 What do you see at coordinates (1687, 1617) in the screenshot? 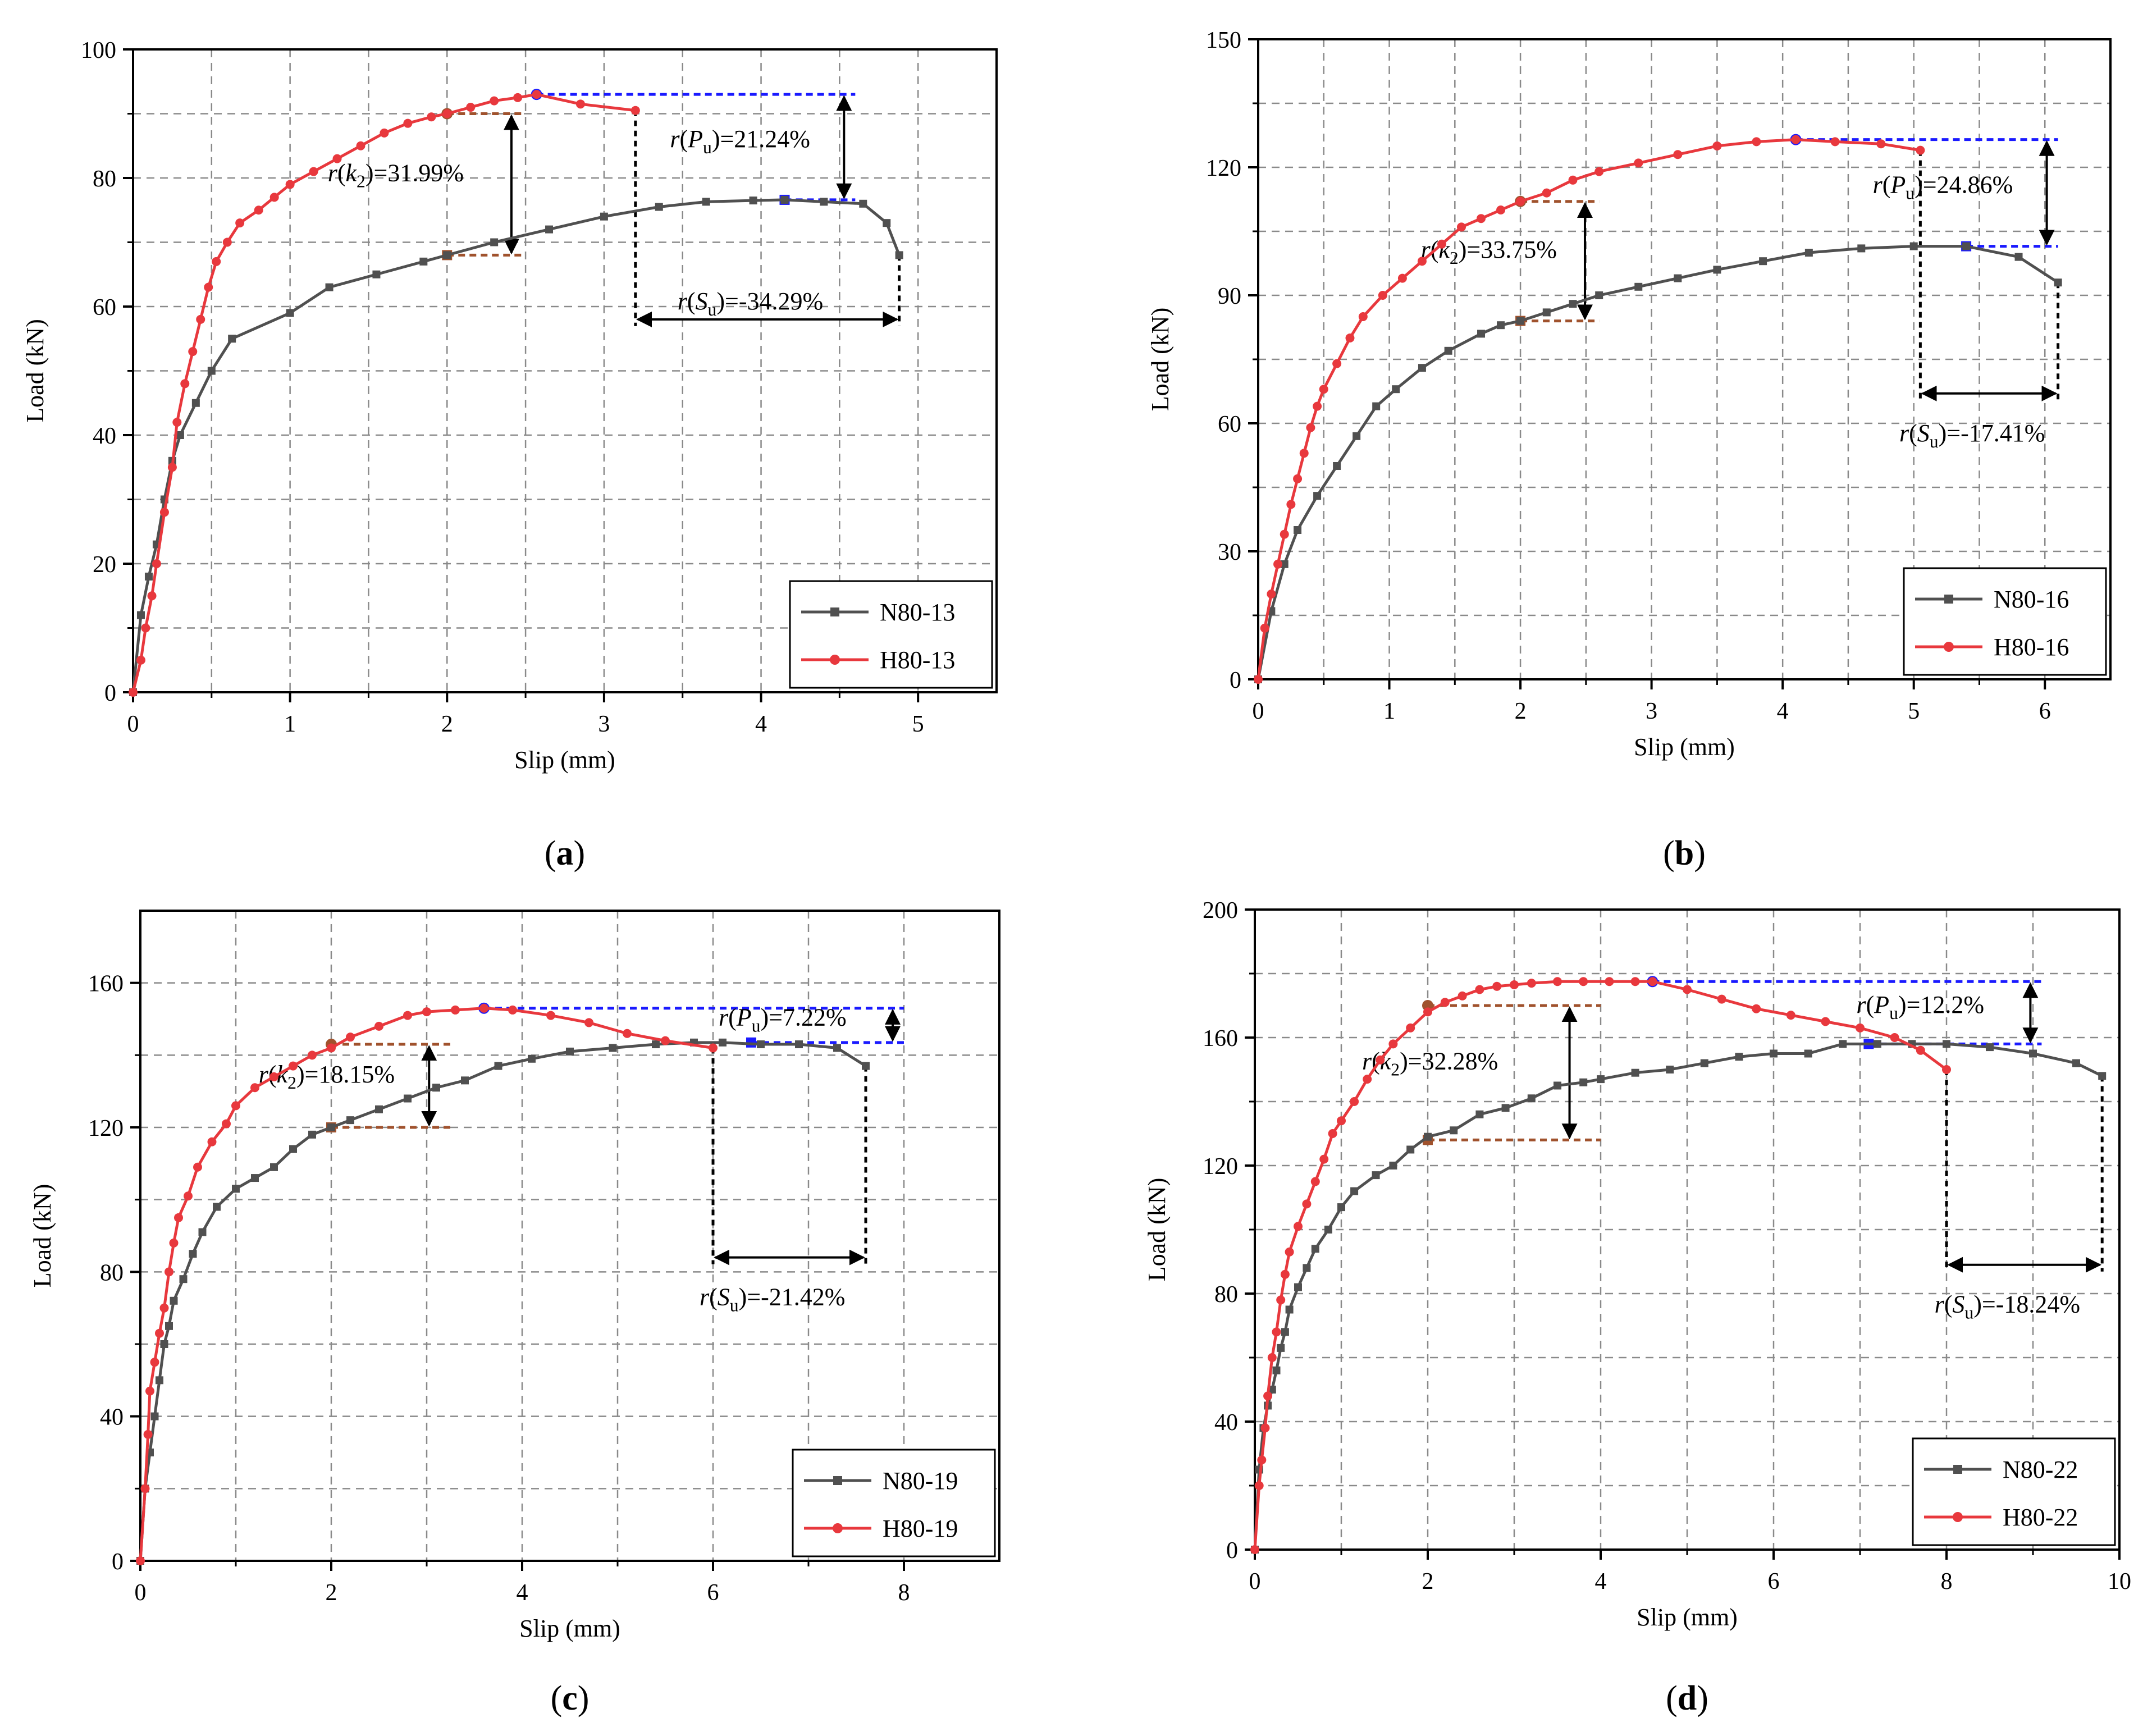
I see `x-axis-label: Slip (mm)` at bounding box center [1687, 1617].